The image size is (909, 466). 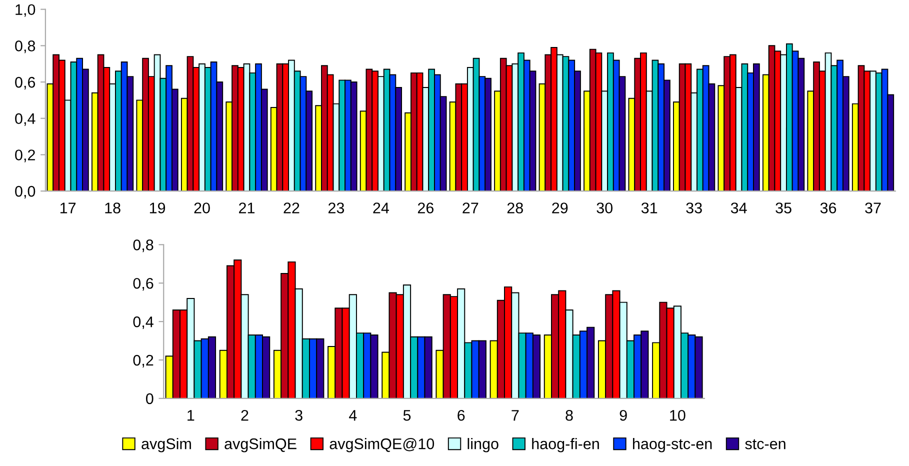 I want to click on x-tick-label: 17, so click(x=68, y=208).